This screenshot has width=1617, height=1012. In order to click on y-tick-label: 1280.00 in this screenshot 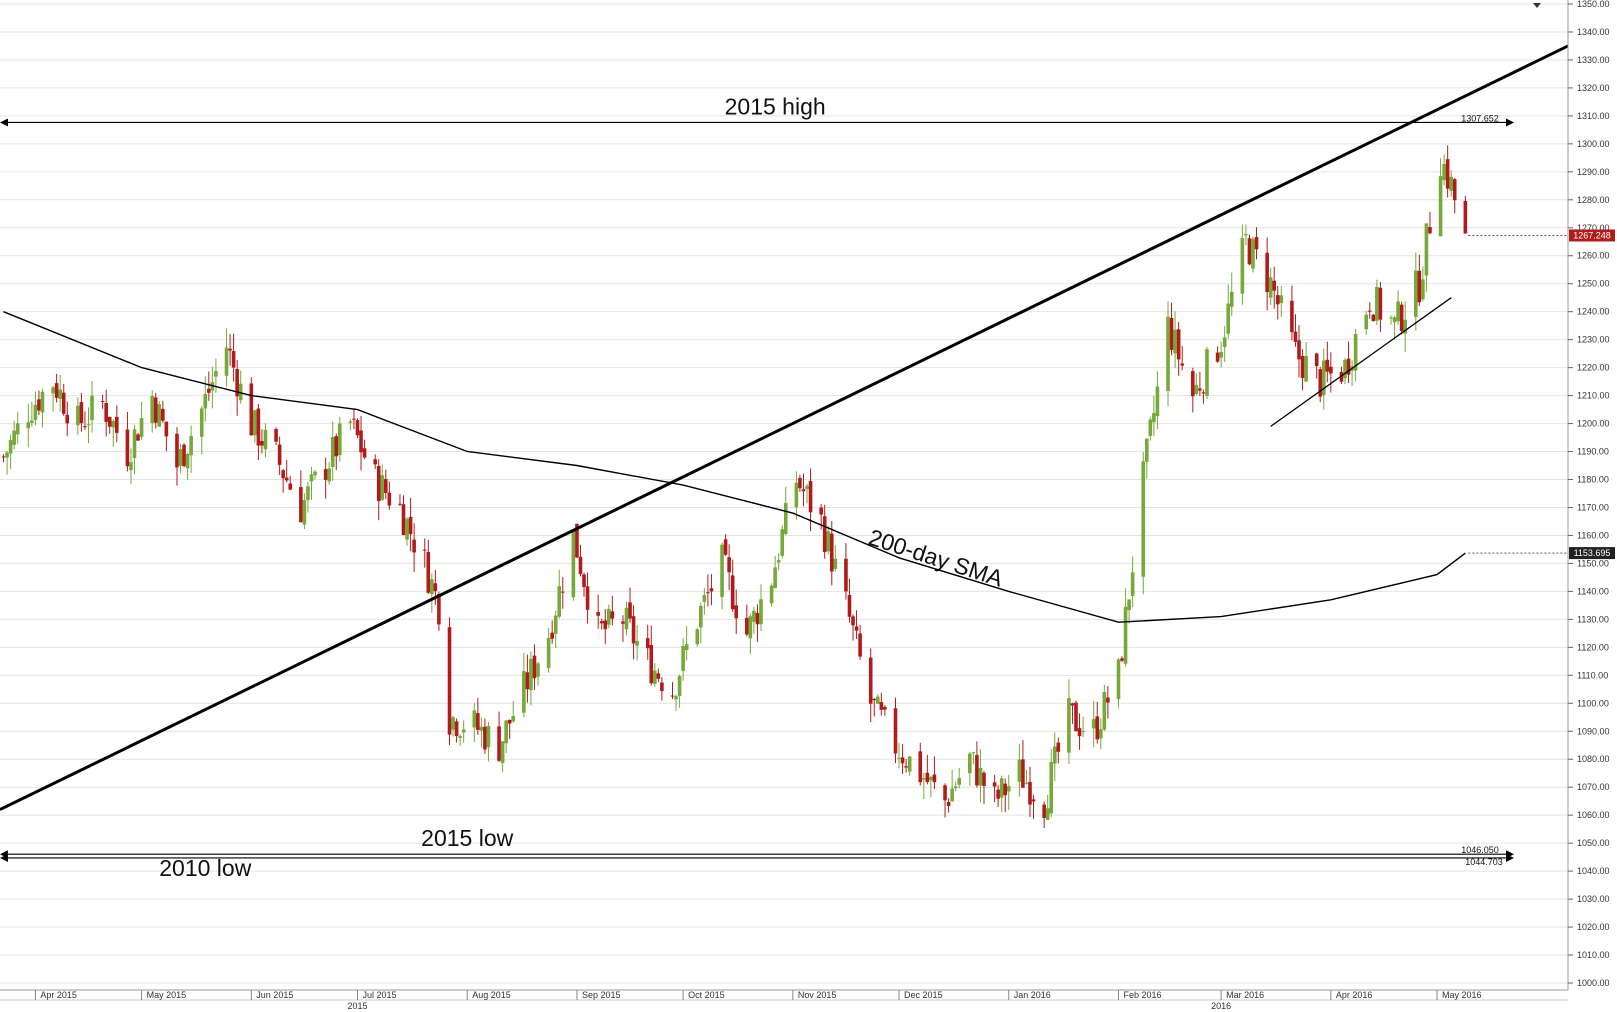, I will do `click(1593, 200)`.